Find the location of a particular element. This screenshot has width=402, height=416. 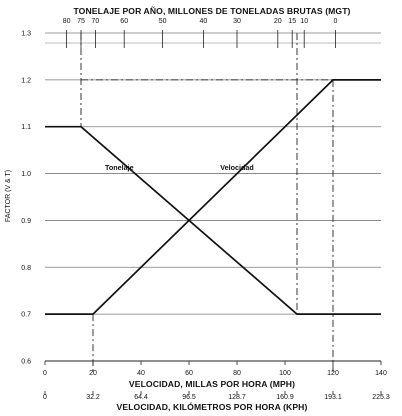

x-tick-label: 140 is located at coordinates (381, 373).